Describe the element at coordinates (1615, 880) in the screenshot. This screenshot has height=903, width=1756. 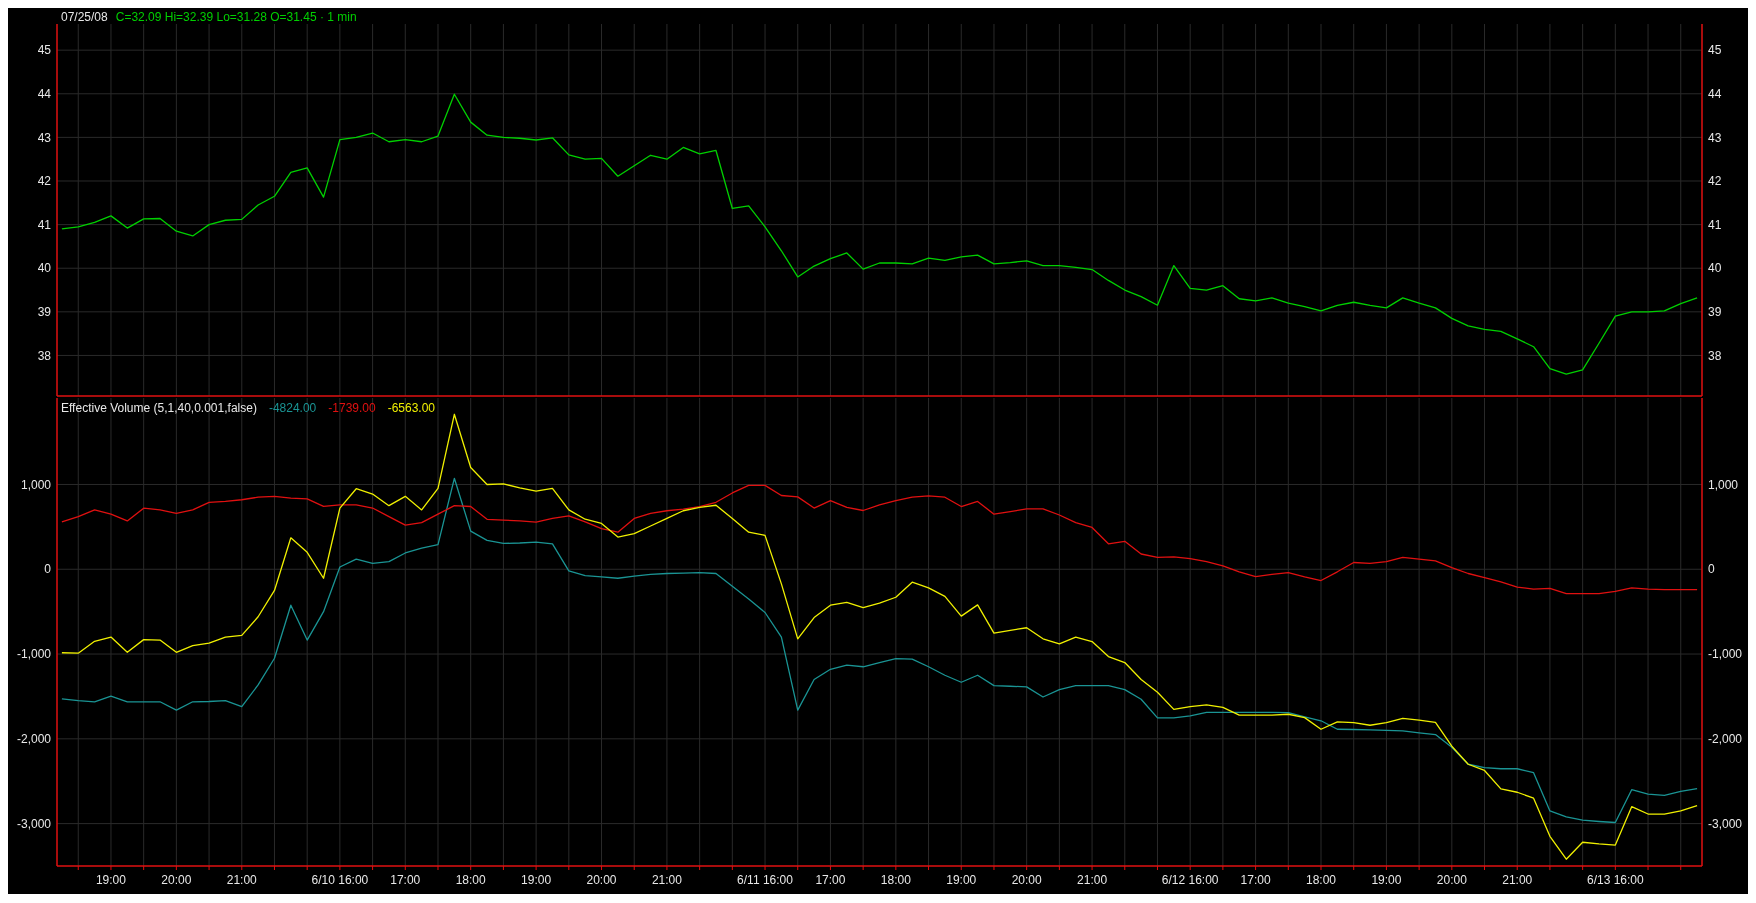
I see `x-tick-label: 6/13 16:00` at that location.